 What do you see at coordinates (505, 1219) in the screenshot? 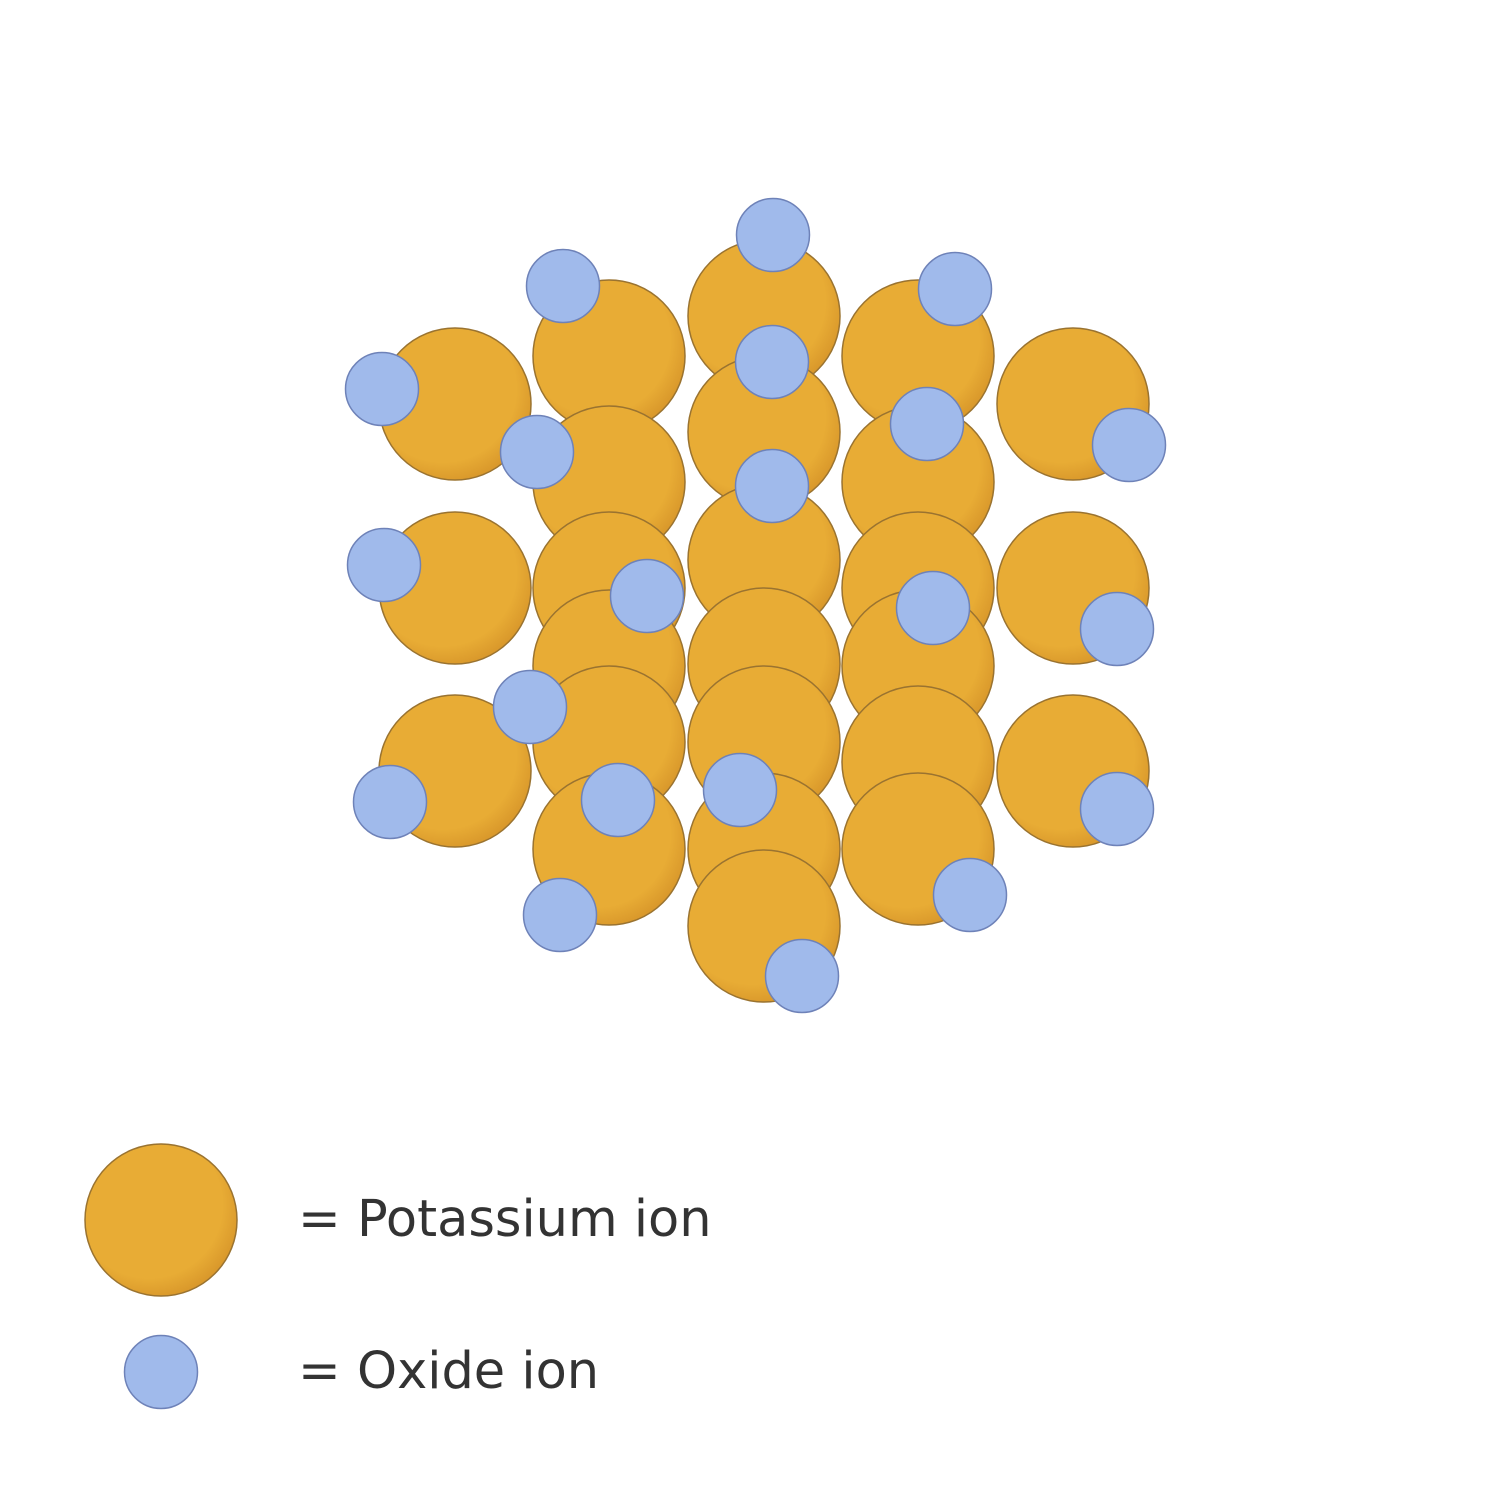
I see `potassium-legend-label: = Potassium ion` at bounding box center [505, 1219].